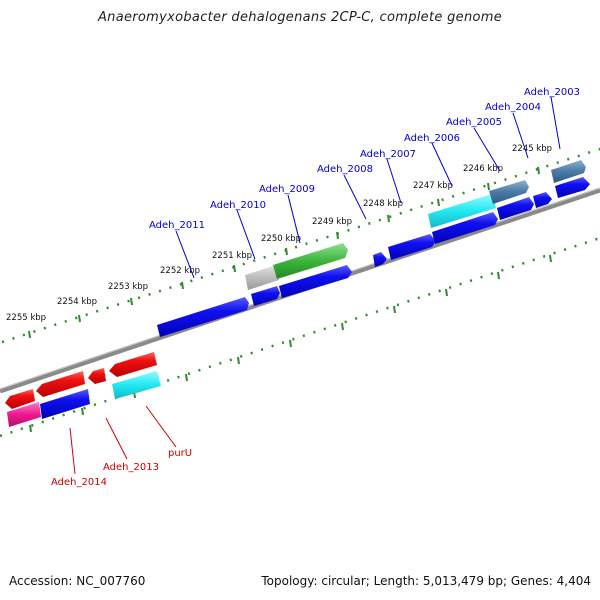 The width and height of the screenshot is (600, 600). What do you see at coordinates (388, 154) in the screenshot?
I see `gene-label: Adeh_2007` at bounding box center [388, 154].